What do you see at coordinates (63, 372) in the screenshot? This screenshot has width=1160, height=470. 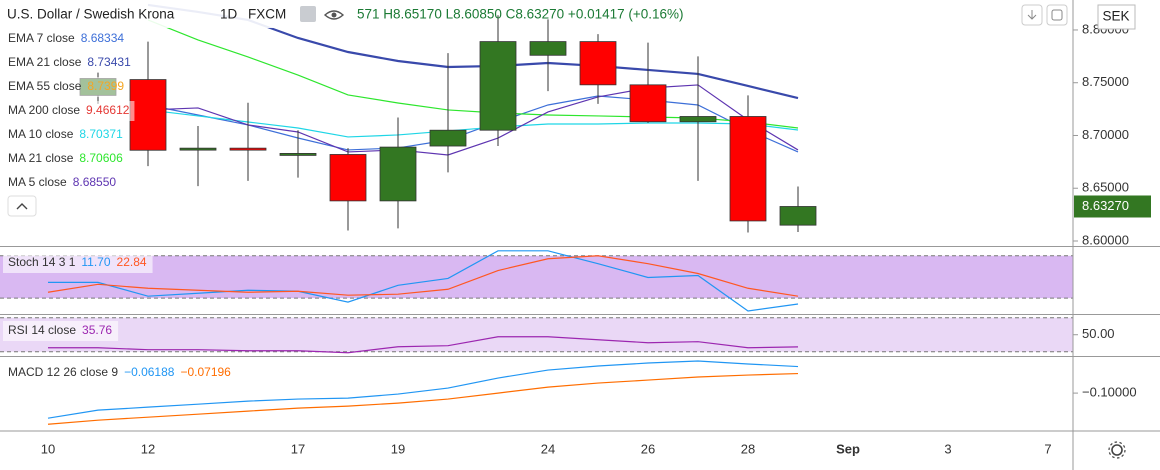 I see `legend-title: MACD 12 26 close 9` at bounding box center [63, 372].